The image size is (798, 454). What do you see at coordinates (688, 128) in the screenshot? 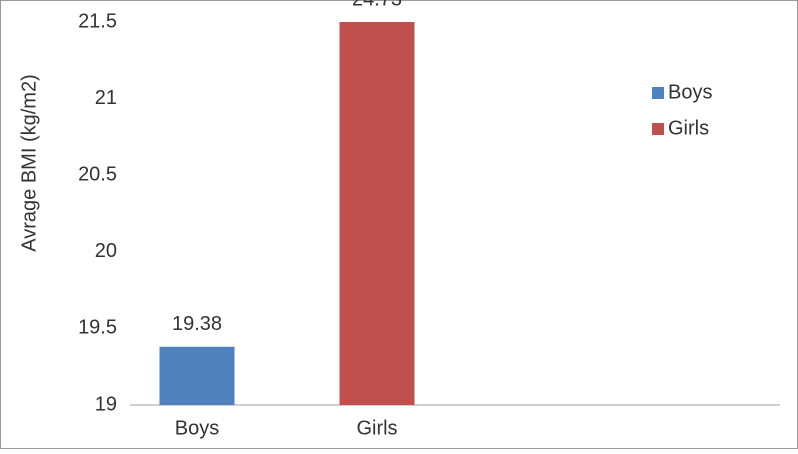
I see `legend-label: Girls` at bounding box center [688, 128].